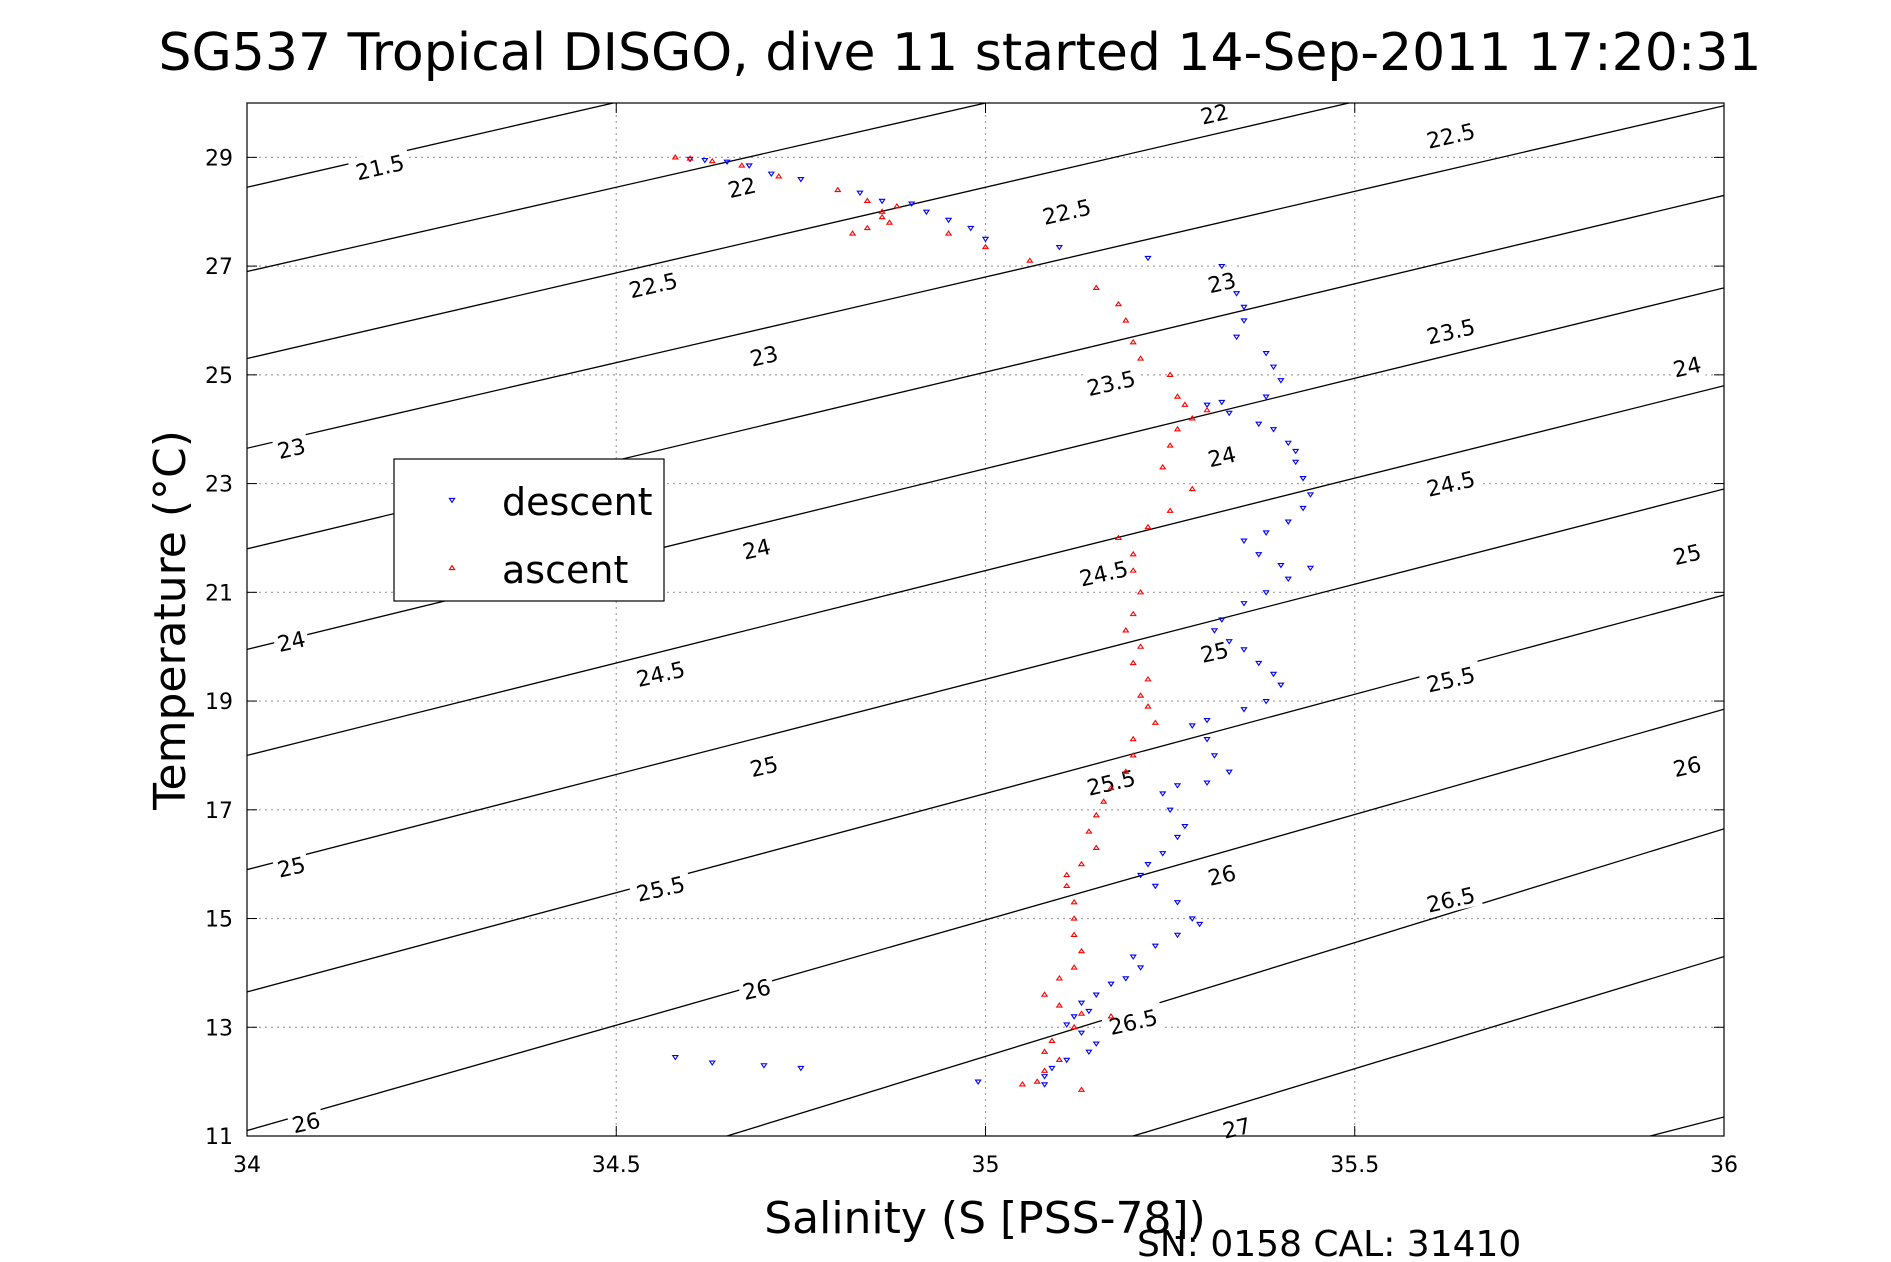 The image size is (1891, 1262). Describe the element at coordinates (452, 567) in the screenshot. I see `legend-ascent-marker` at that location.